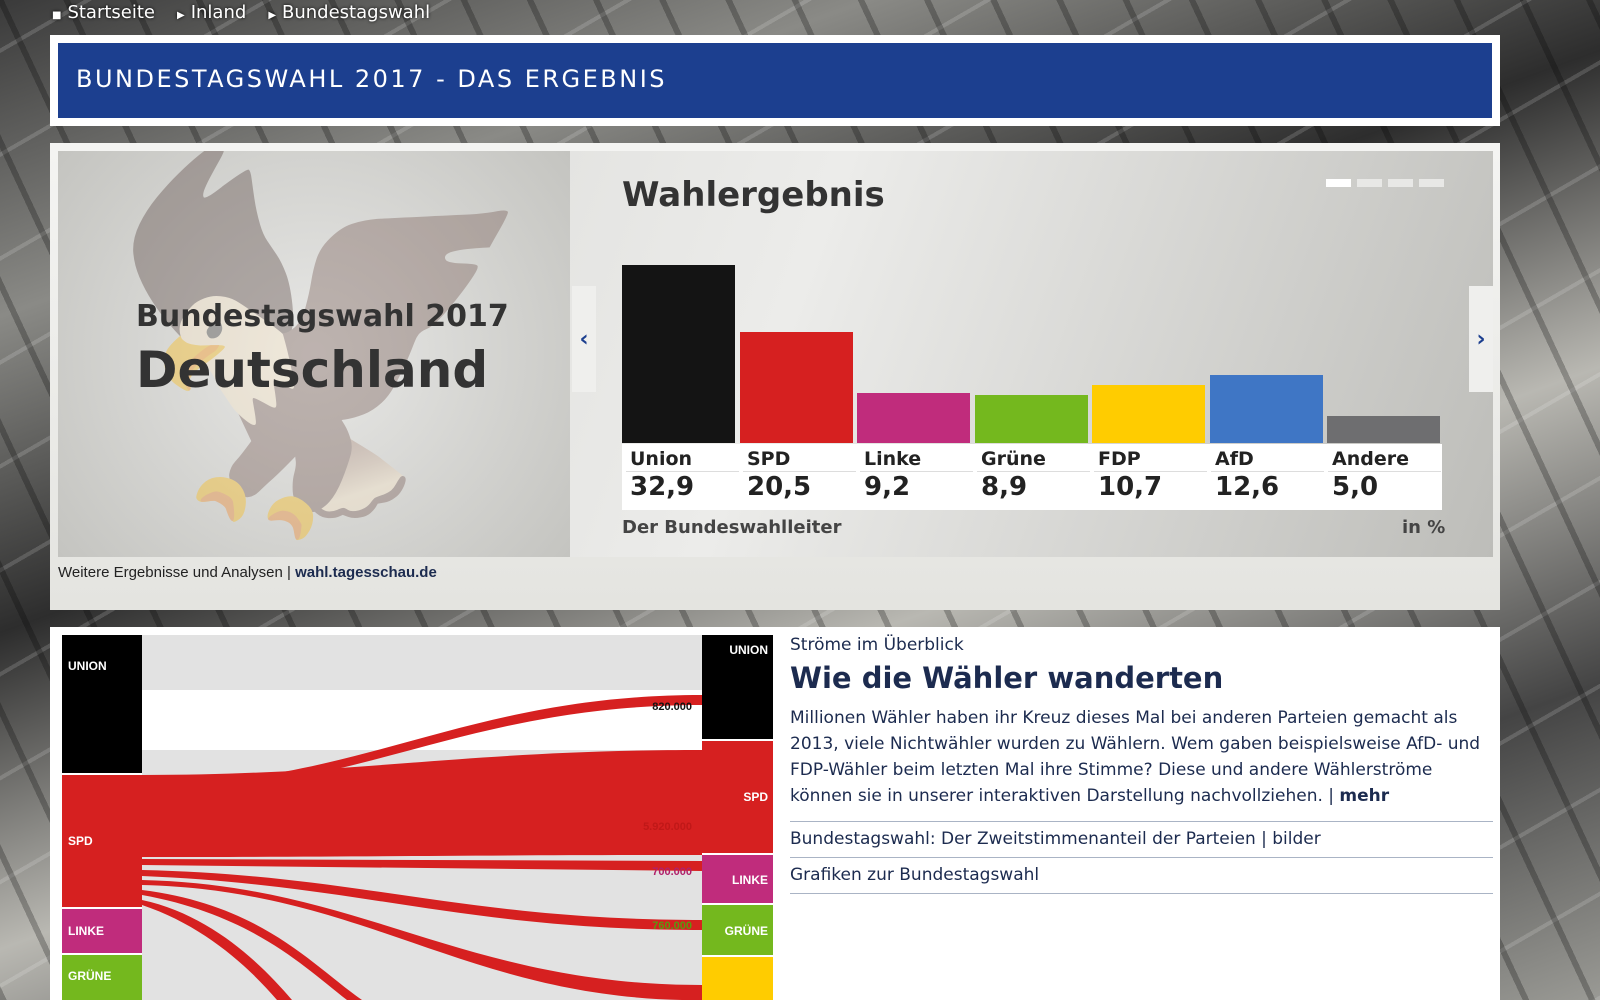 Image resolution: width=1600 pixels, height=1000 pixels. Describe the element at coordinates (732, 527) in the screenshot. I see `chart-source: Der Bundeswahlleiter` at that location.